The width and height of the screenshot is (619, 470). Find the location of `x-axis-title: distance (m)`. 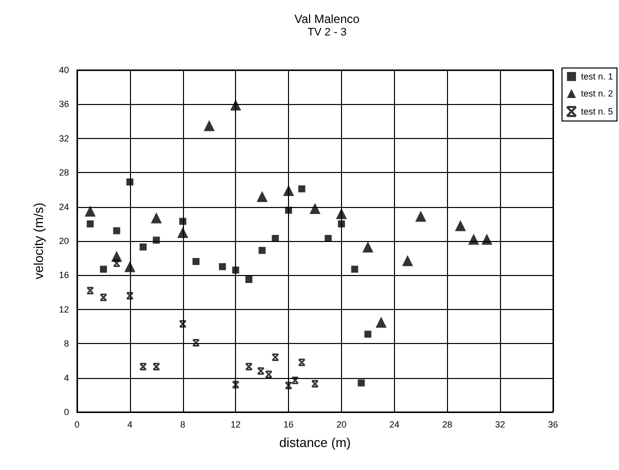

x-axis-title: distance (m) is located at coordinates (315, 442).